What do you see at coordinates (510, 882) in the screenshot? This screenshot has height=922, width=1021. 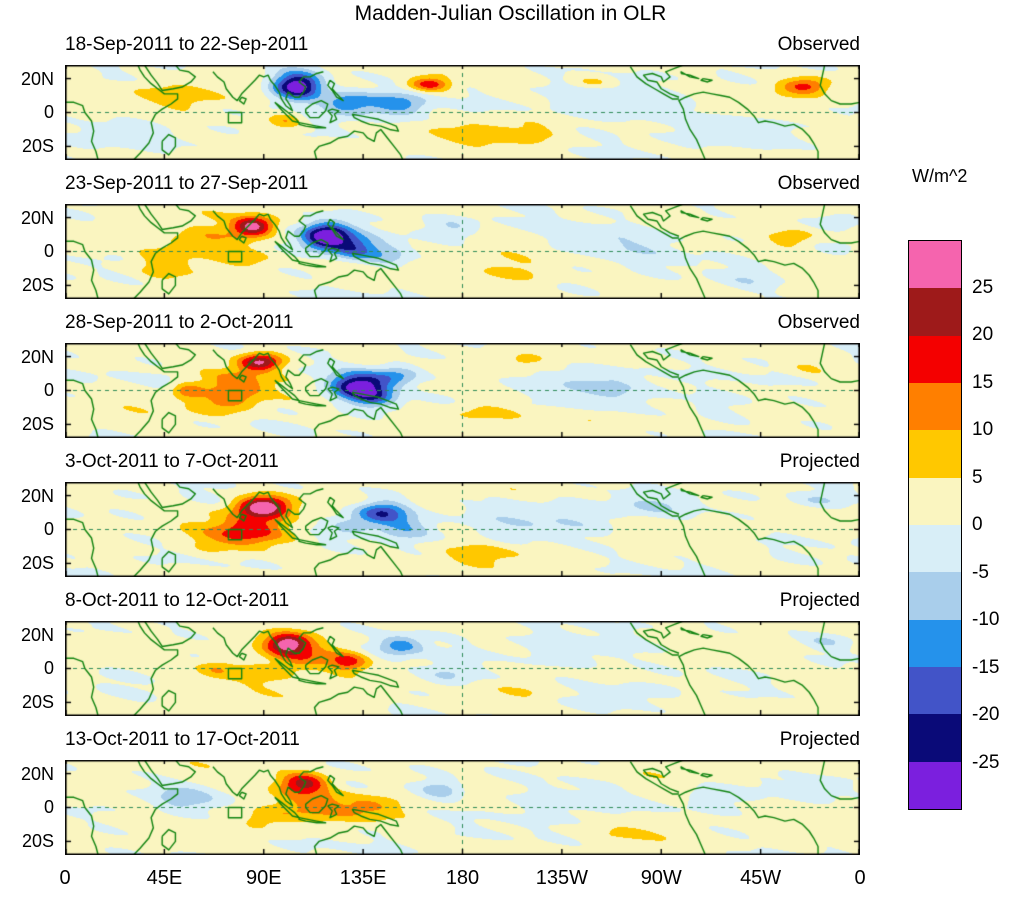 I see `x-axis: 0 45E 90E 135E 180 135W 90W 45W 0` at bounding box center [510, 882].